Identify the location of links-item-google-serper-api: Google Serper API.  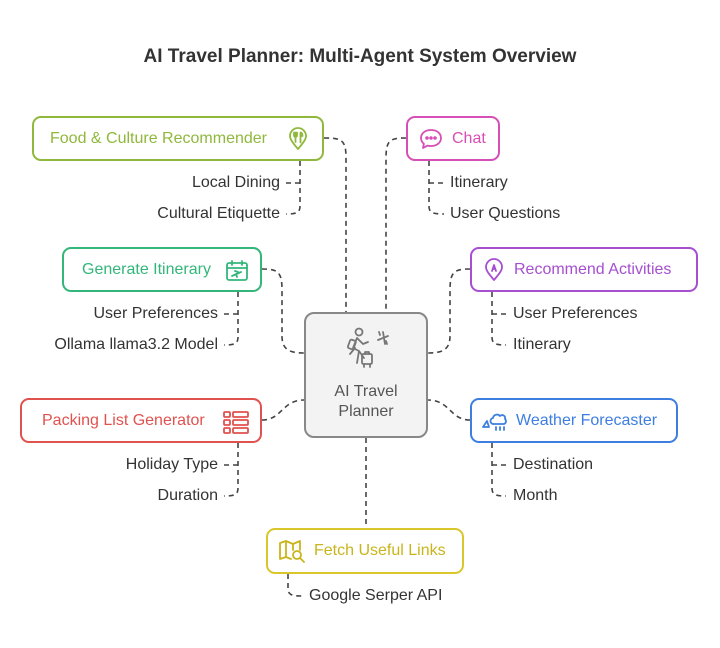
(376, 595).